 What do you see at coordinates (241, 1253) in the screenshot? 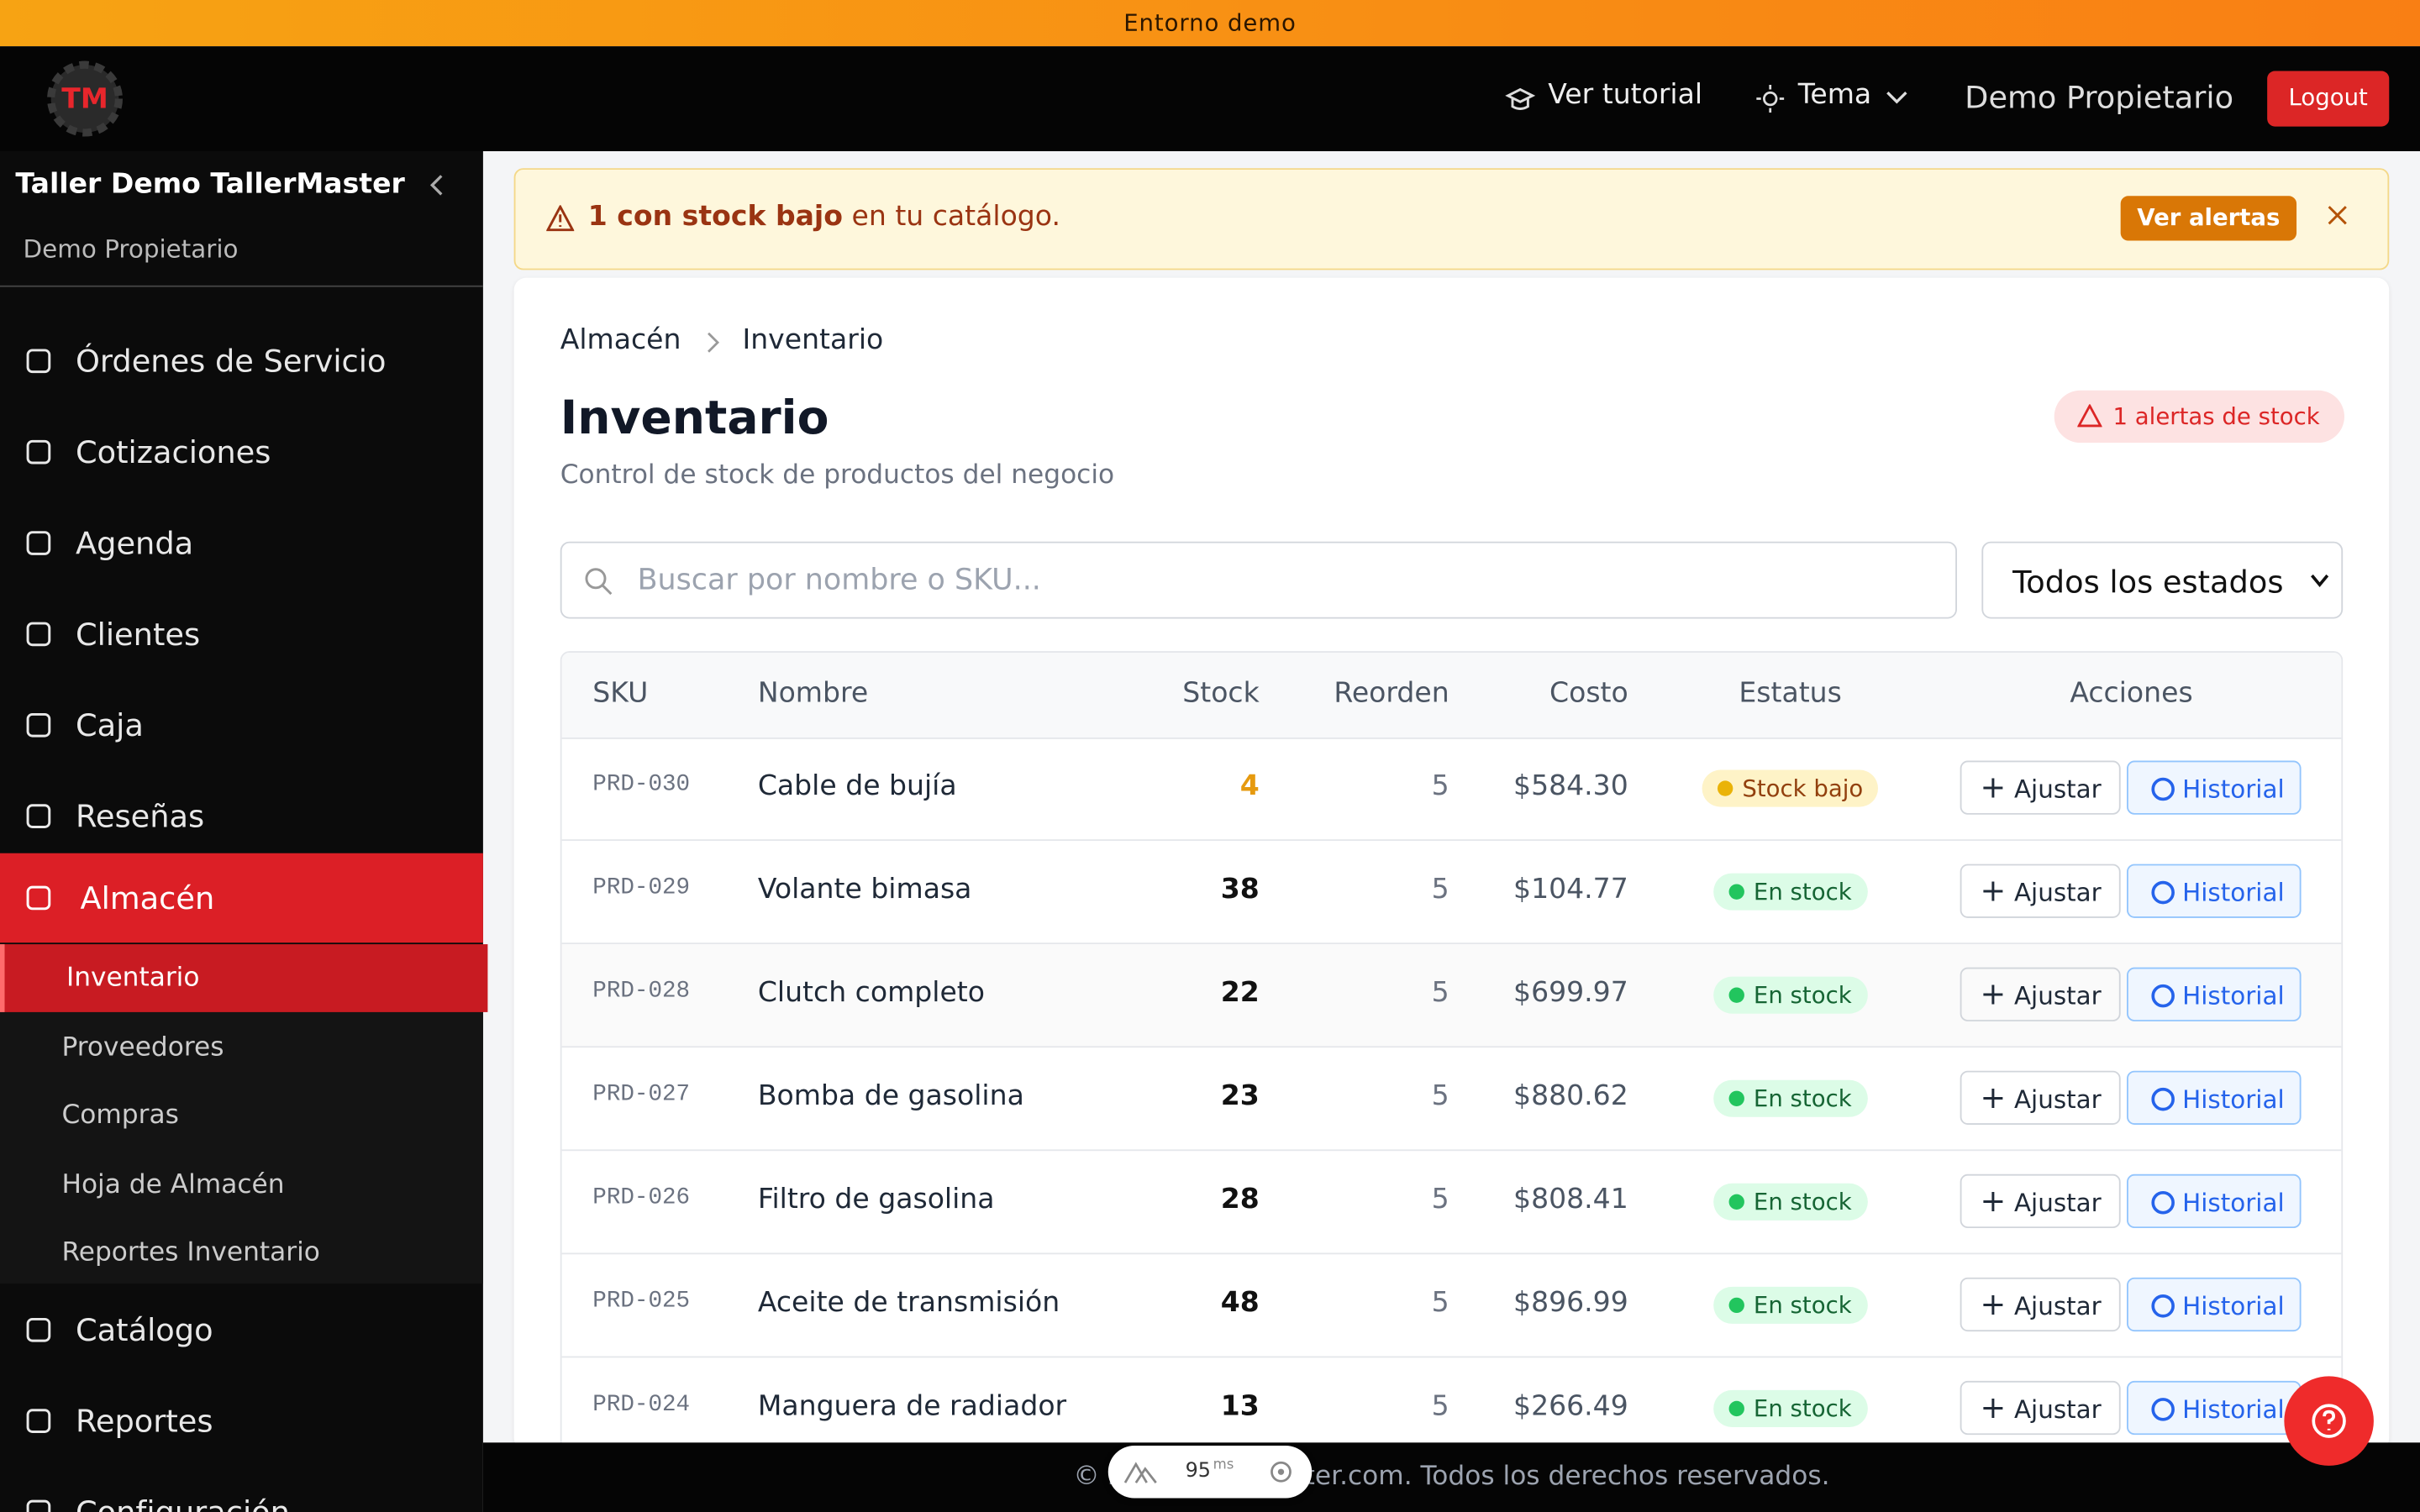
I see `sub-item: Reportes Inventario` at bounding box center [241, 1253].